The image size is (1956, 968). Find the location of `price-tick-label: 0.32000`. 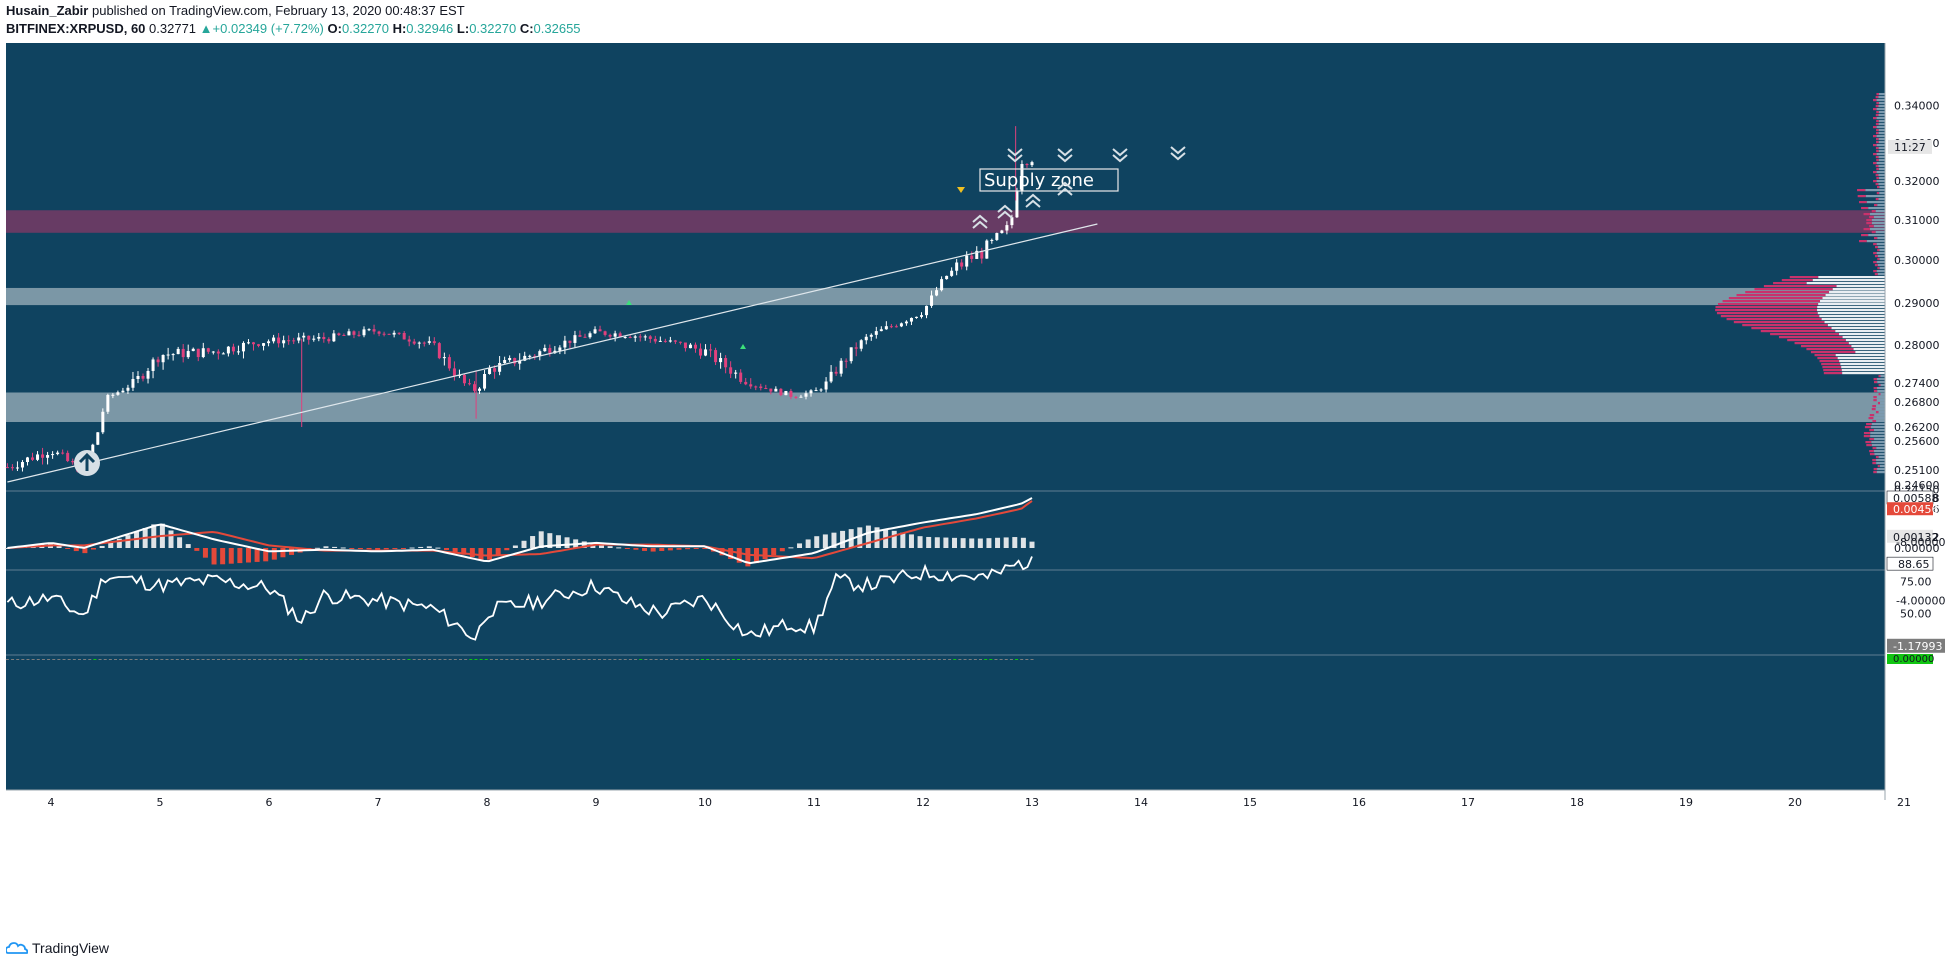

price-tick-label: 0.32000 is located at coordinates (1917, 181).